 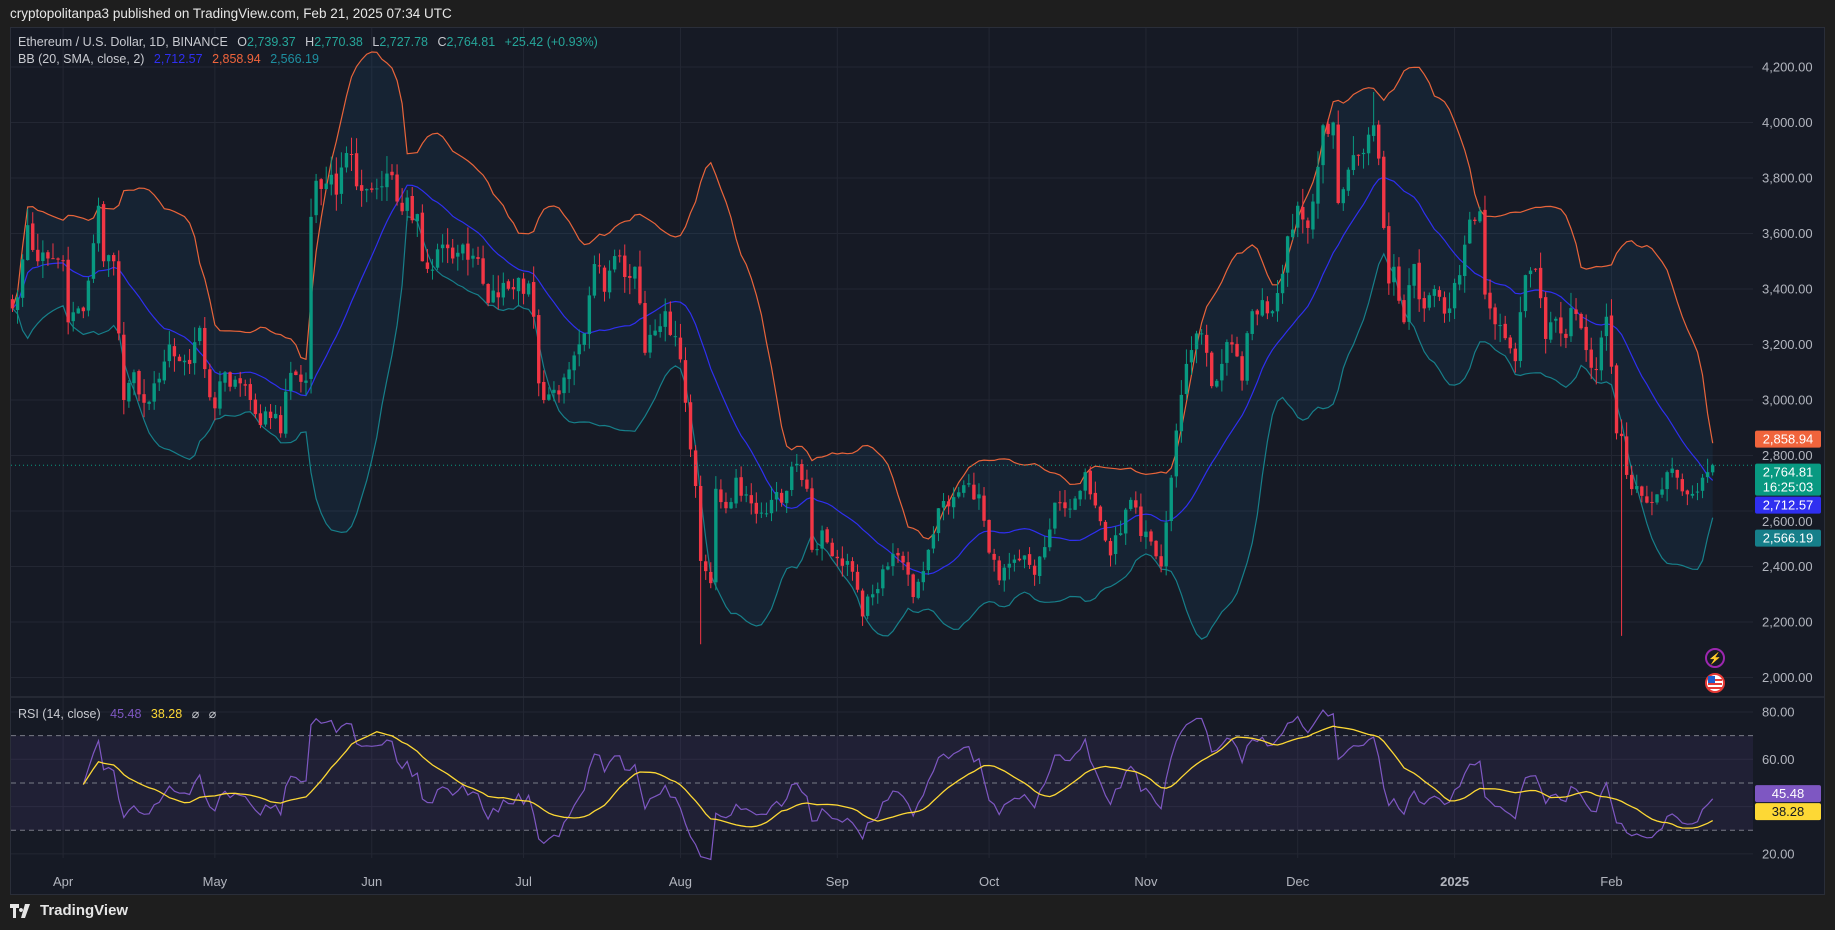 I want to click on us-flag-event-icon, so click(x=1715, y=683).